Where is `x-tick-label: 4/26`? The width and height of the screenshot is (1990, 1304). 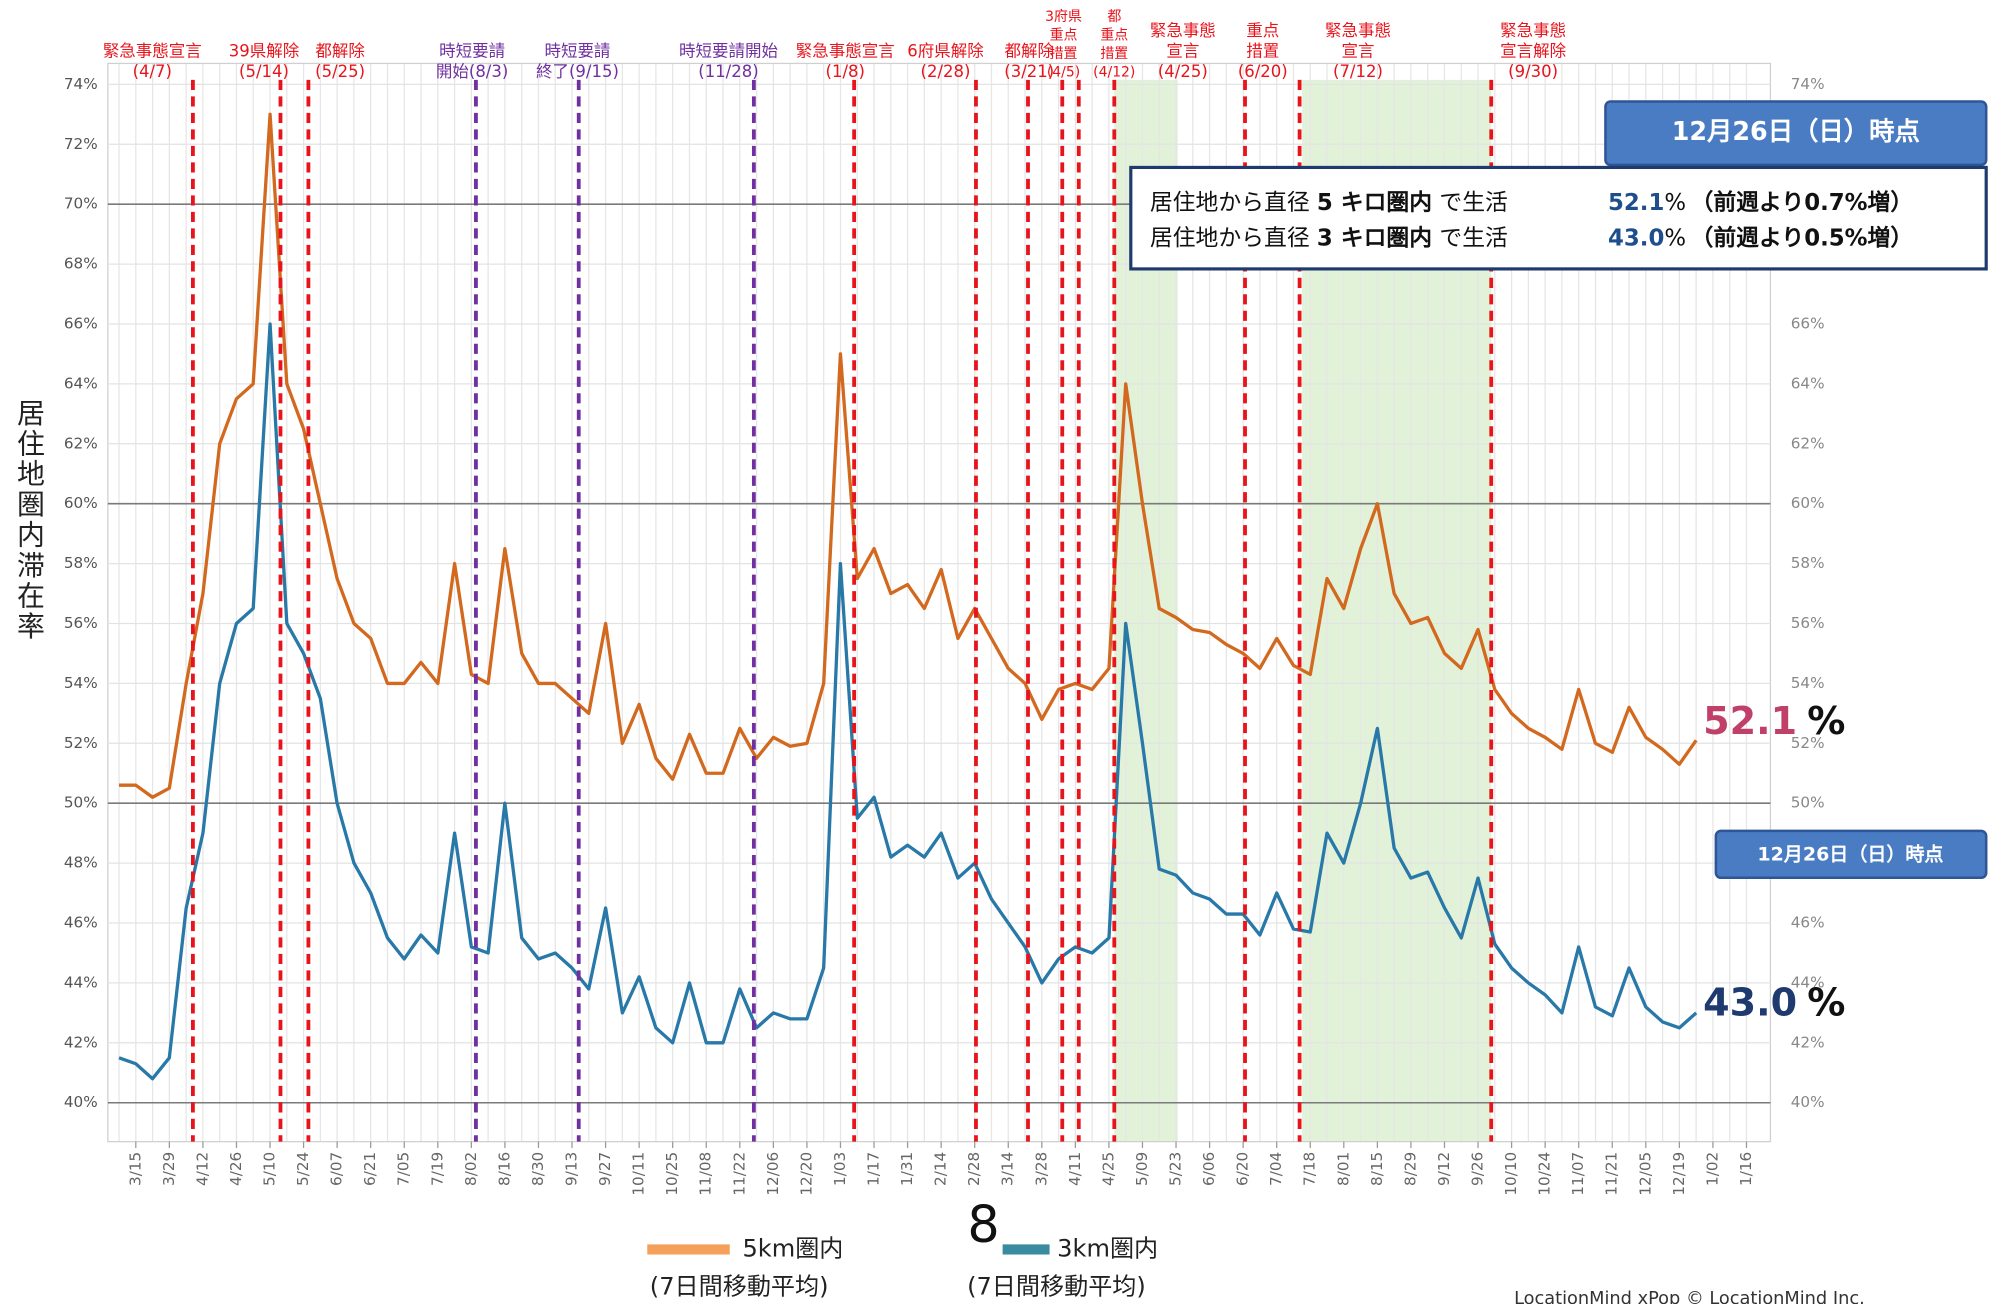 x-tick-label: 4/26 is located at coordinates (236, 1169).